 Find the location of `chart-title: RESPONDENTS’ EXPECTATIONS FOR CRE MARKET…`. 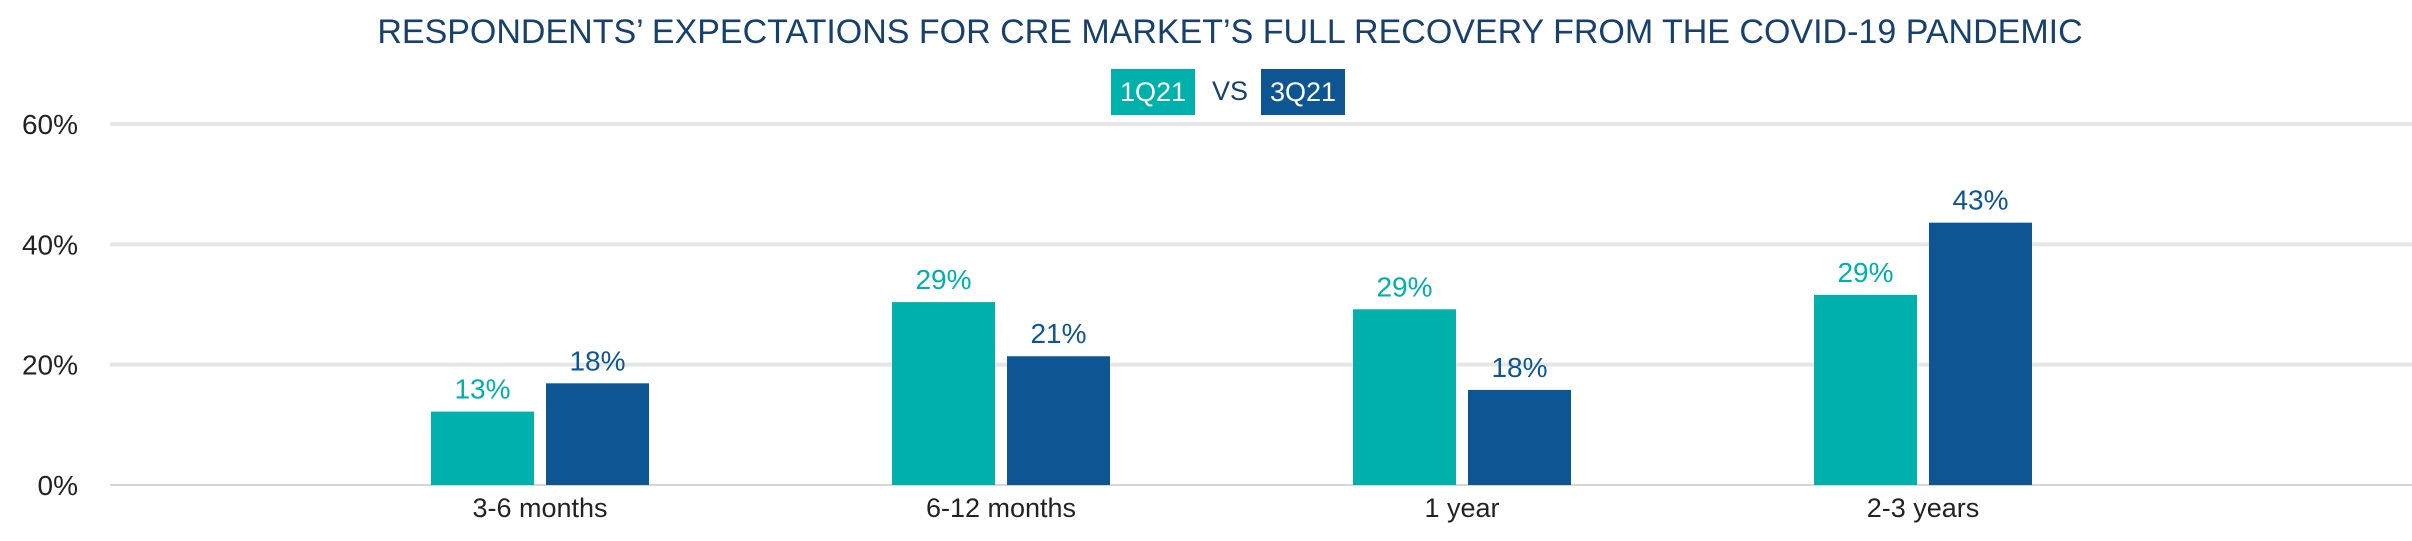

chart-title: RESPONDENTS’ EXPECTATIONS FOR CRE MARKET… is located at coordinates (1229, 32).